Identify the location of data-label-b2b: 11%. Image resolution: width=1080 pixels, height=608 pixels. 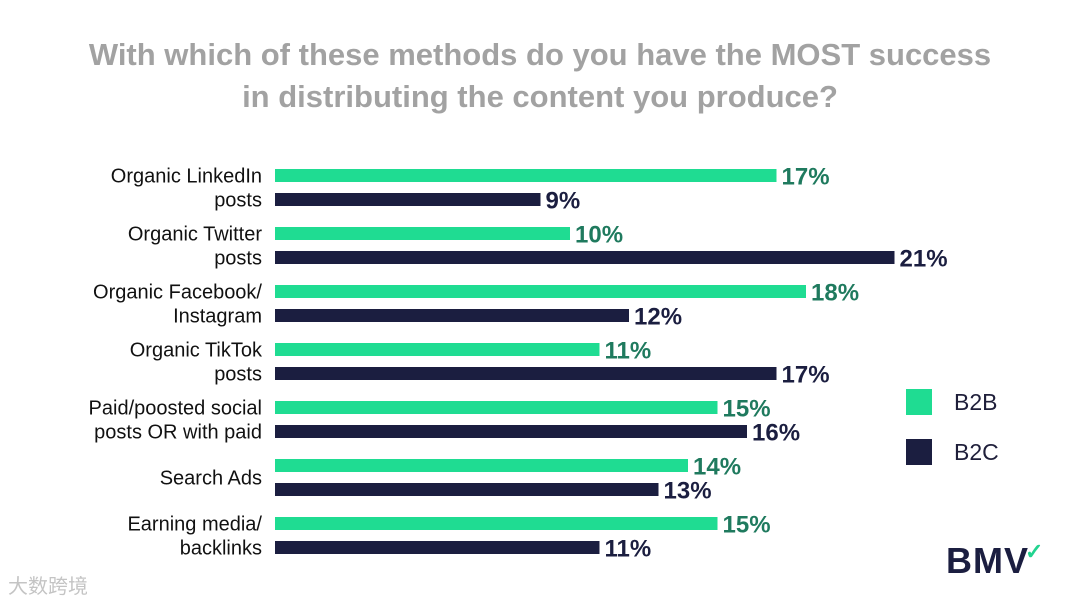
(628, 351).